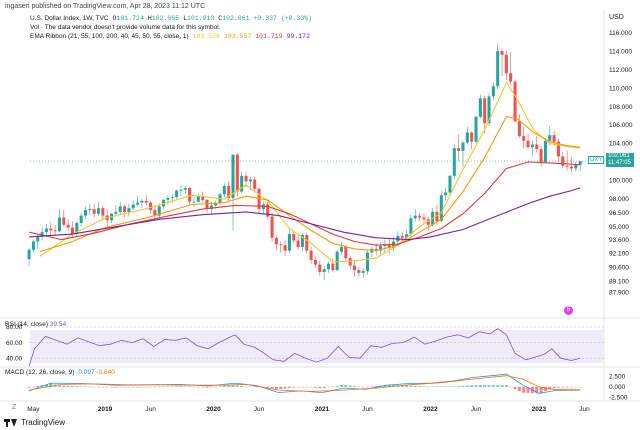 The image size is (640, 430). Describe the element at coordinates (105, 409) in the screenshot. I see `x-tick-label: 2019` at that location.